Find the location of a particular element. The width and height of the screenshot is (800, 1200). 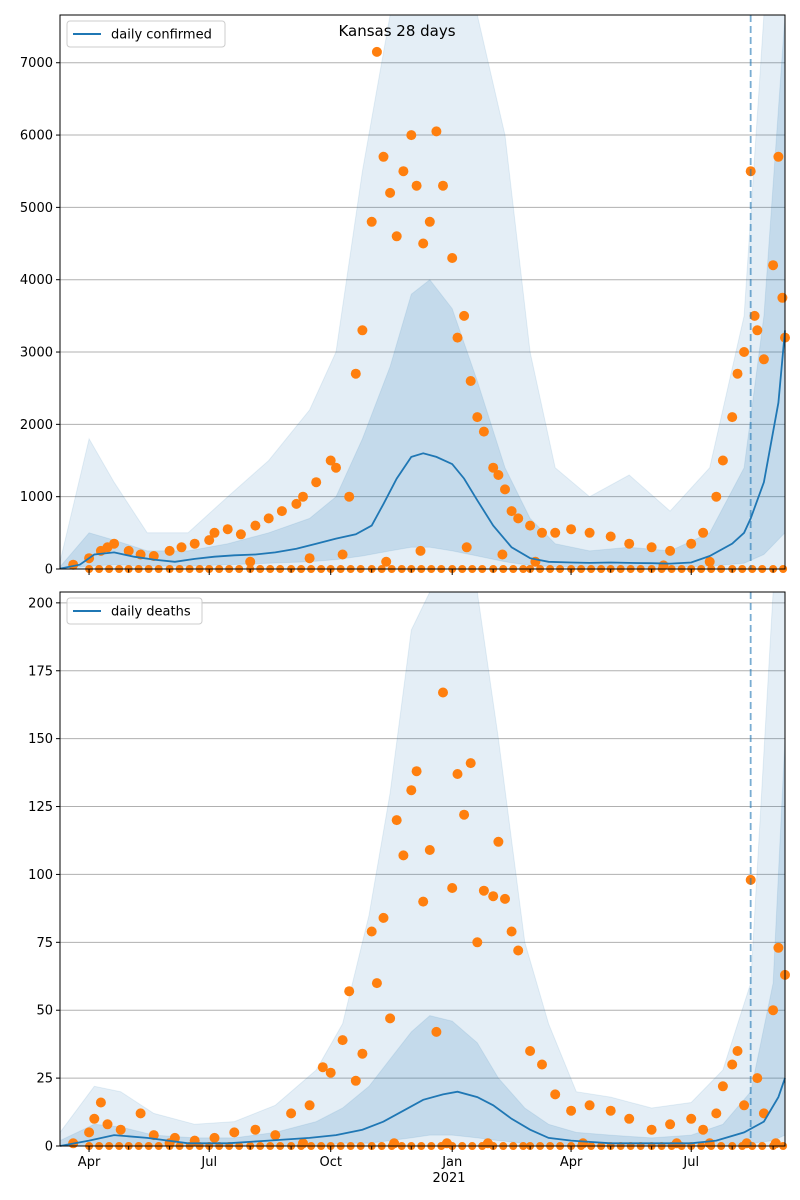

deaths-y-tick-label-3: 75 is located at coordinates (44, 943).